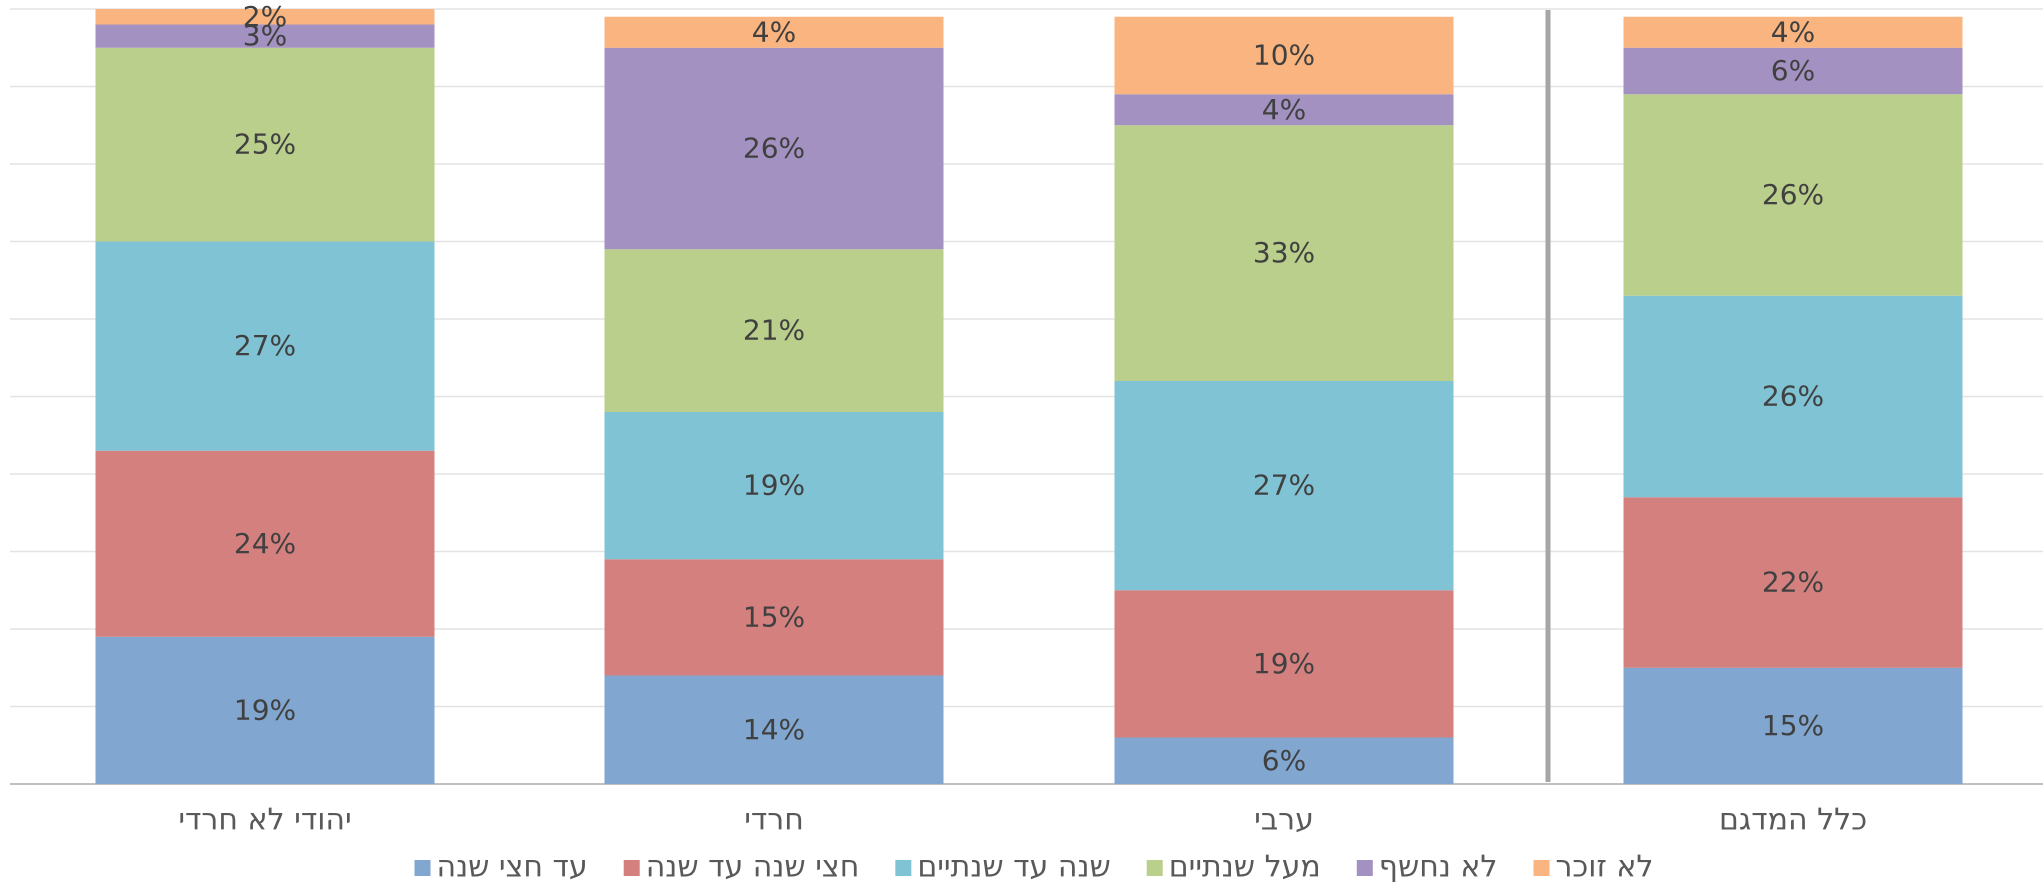 This screenshot has width=2043, height=886. I want to click on data-label: 14%, so click(774, 729).